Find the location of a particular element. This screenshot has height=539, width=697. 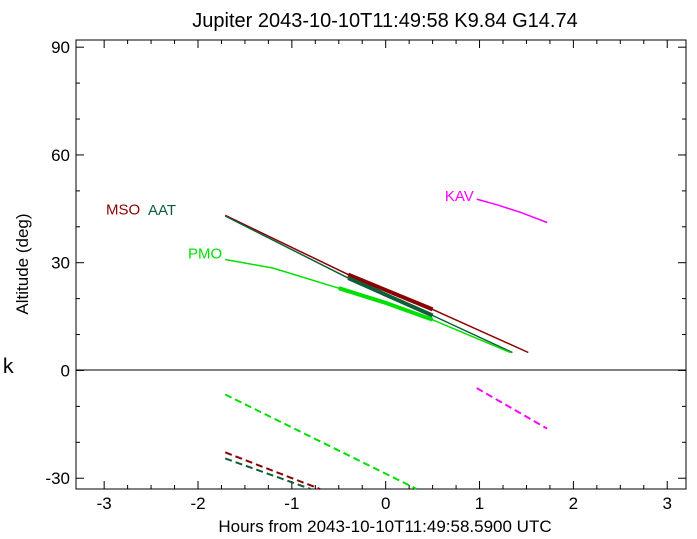

series-line-mso is located at coordinates (376, 284).